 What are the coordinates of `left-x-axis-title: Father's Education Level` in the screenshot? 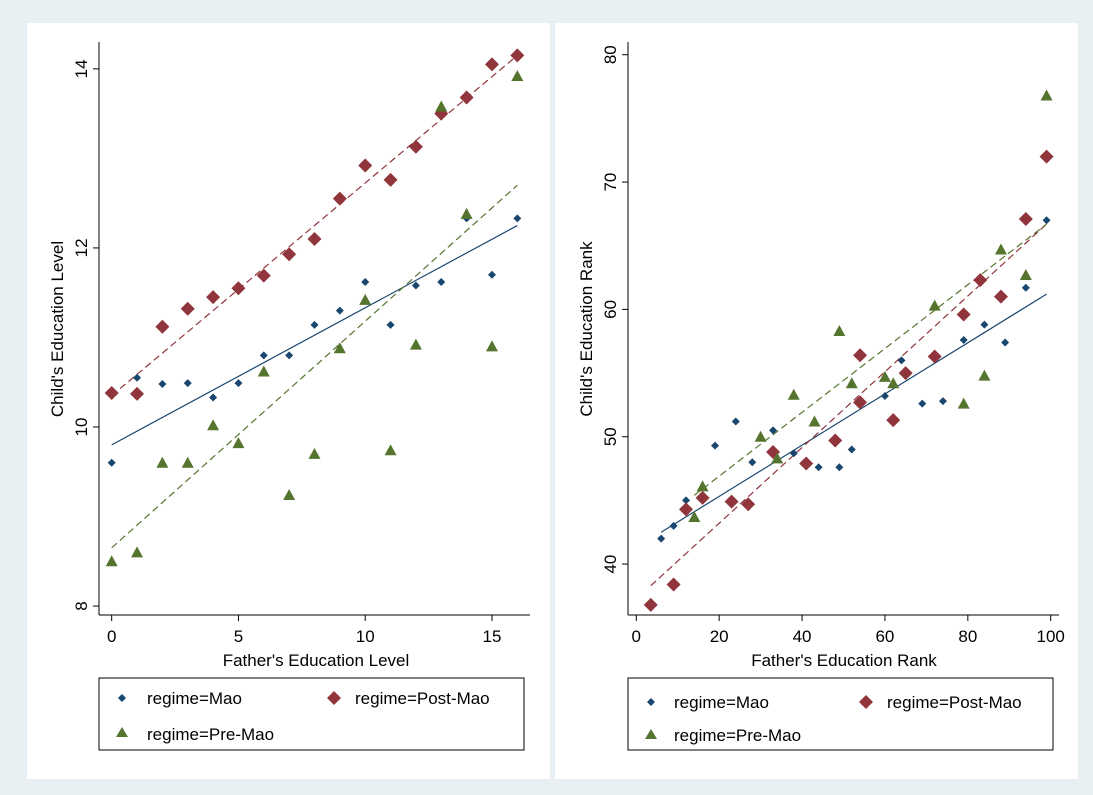 It's located at (316, 660).